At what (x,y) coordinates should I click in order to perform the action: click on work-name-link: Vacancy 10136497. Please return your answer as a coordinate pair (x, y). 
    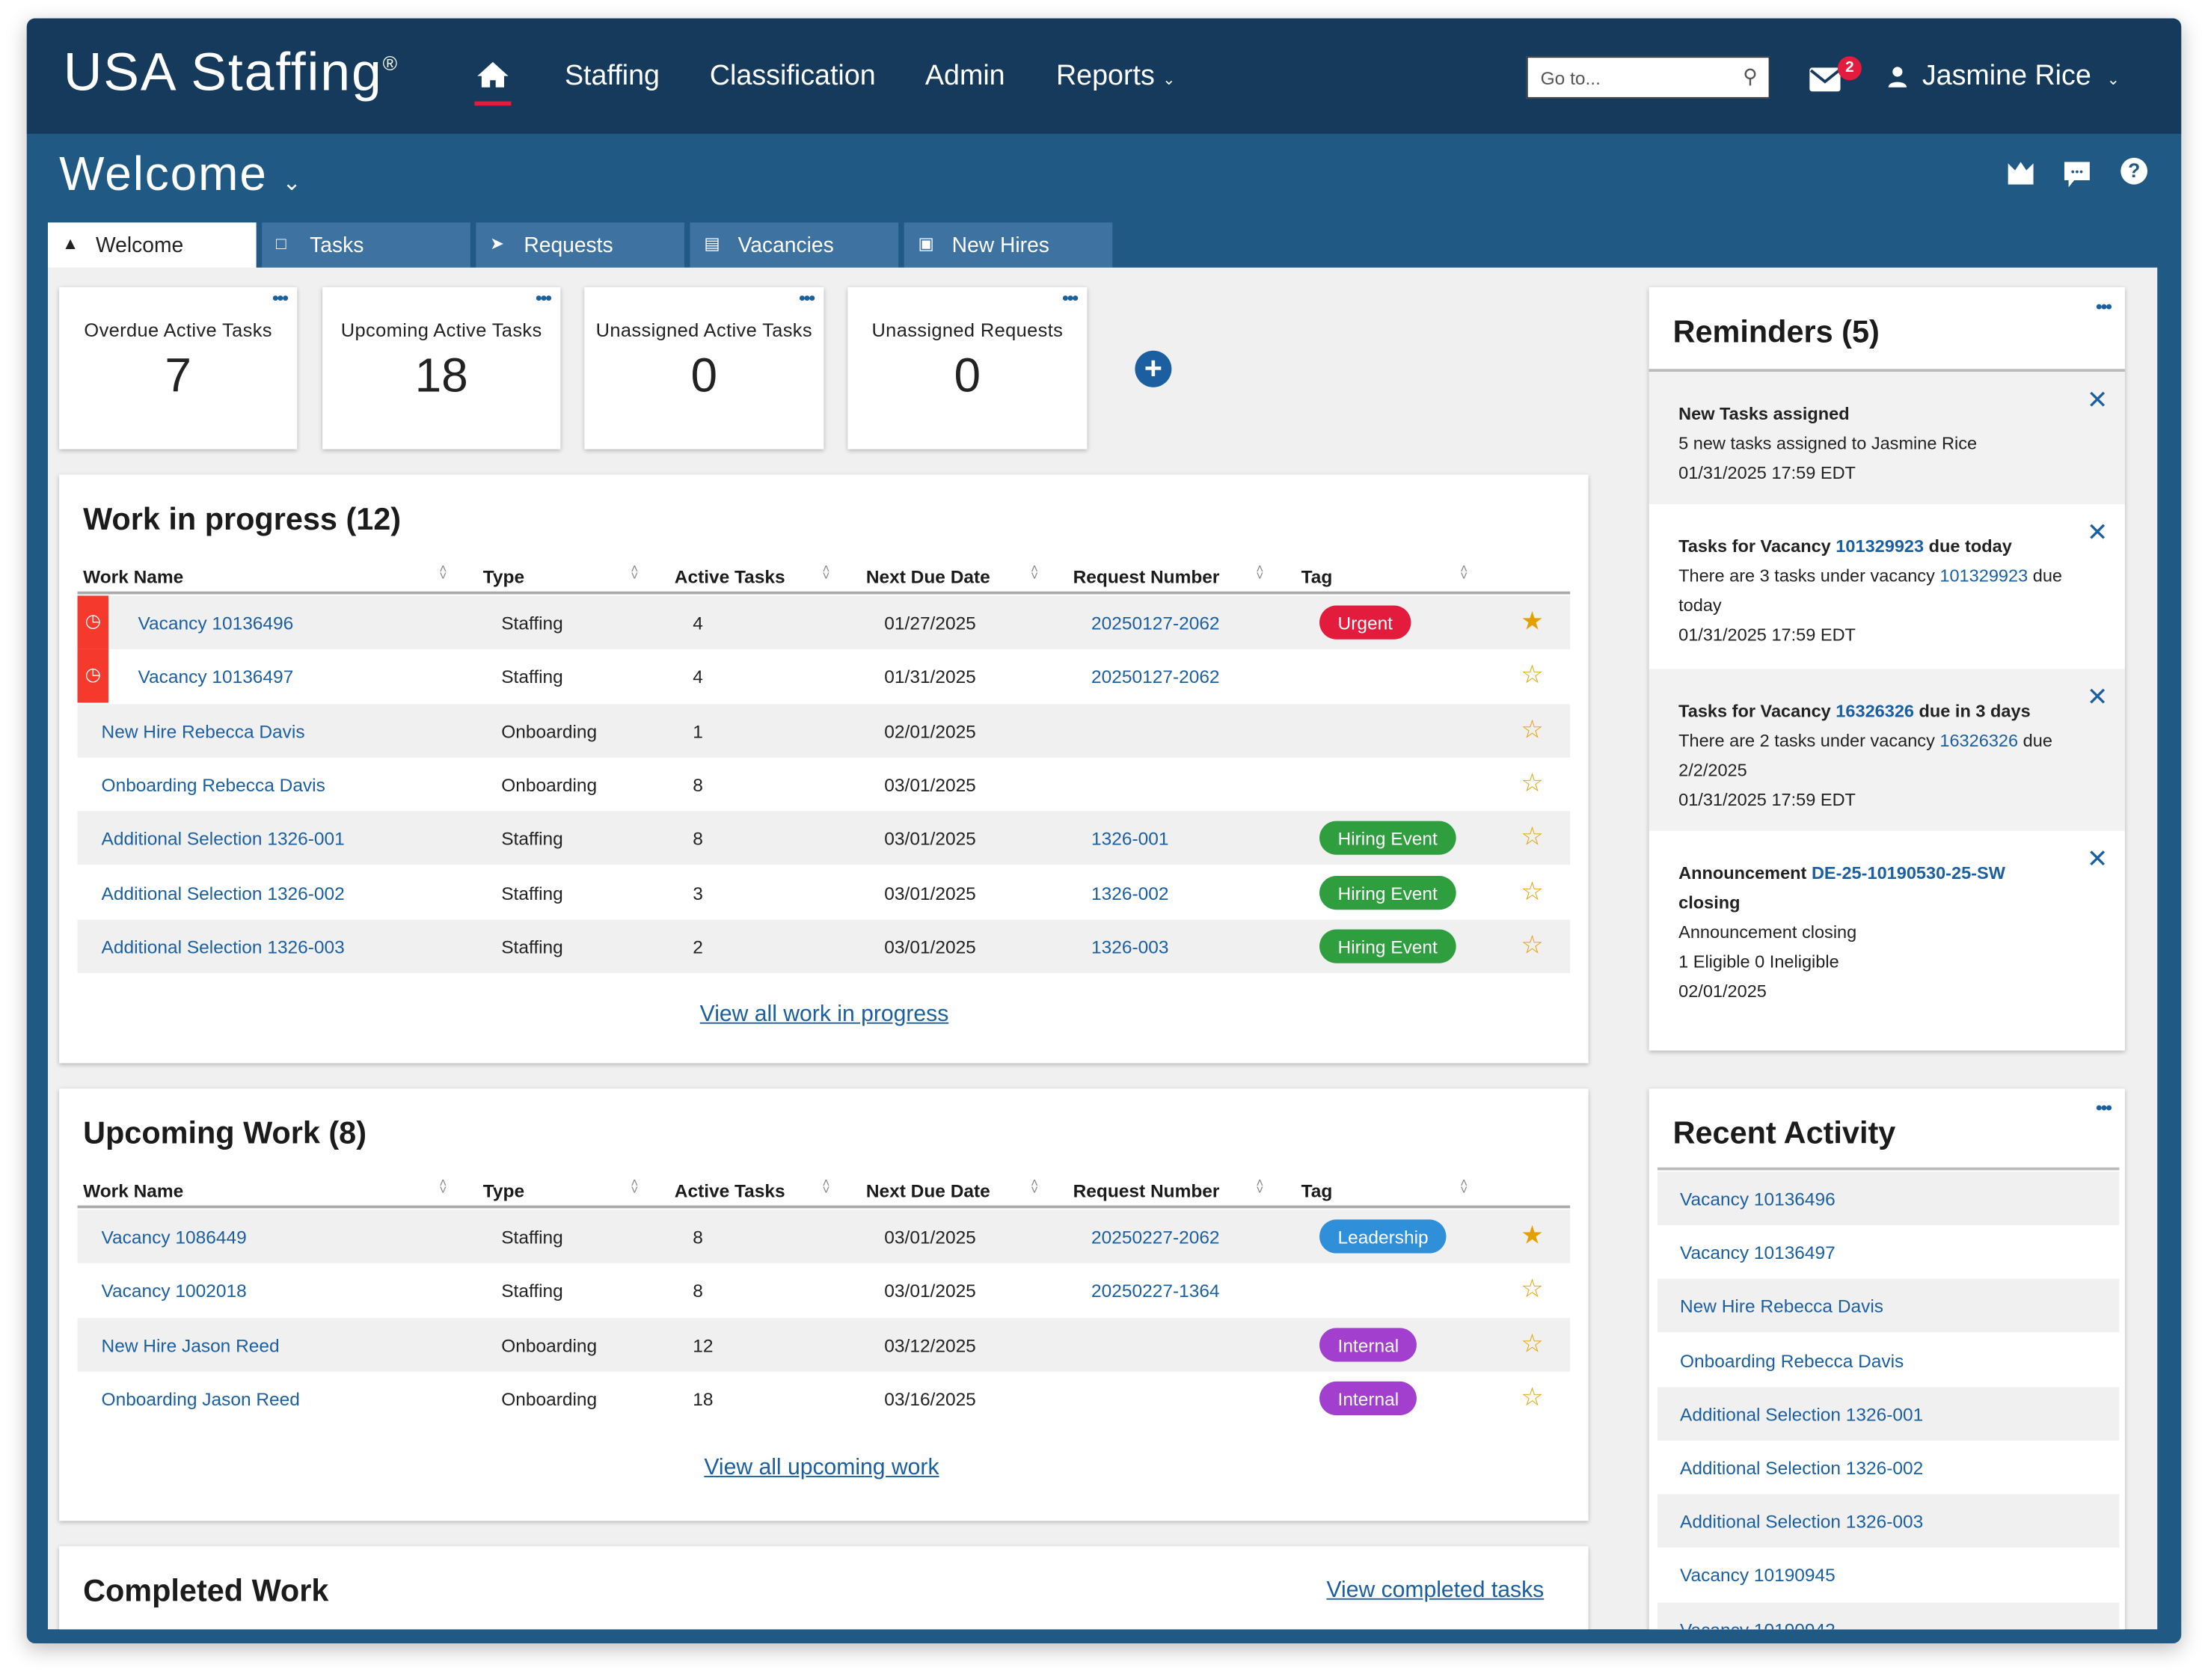
    Looking at the image, I should click on (216, 677).